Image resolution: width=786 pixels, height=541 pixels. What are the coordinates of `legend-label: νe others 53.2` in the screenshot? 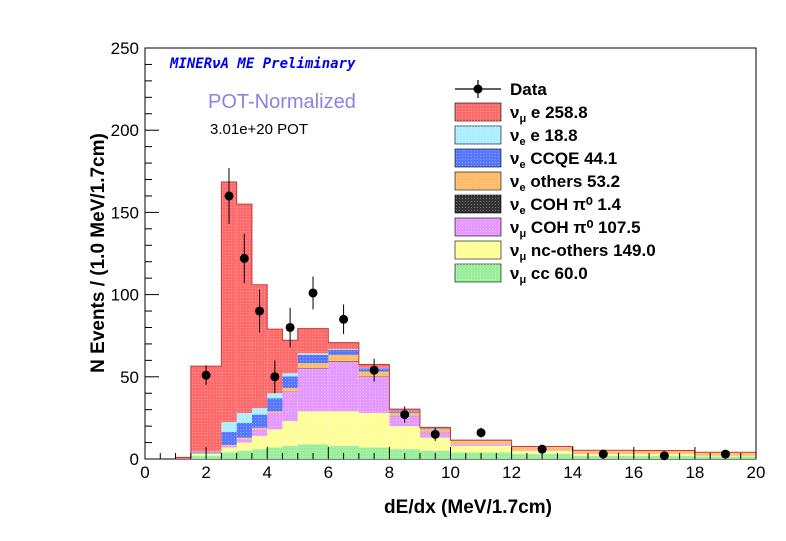 It's located at (565, 183).